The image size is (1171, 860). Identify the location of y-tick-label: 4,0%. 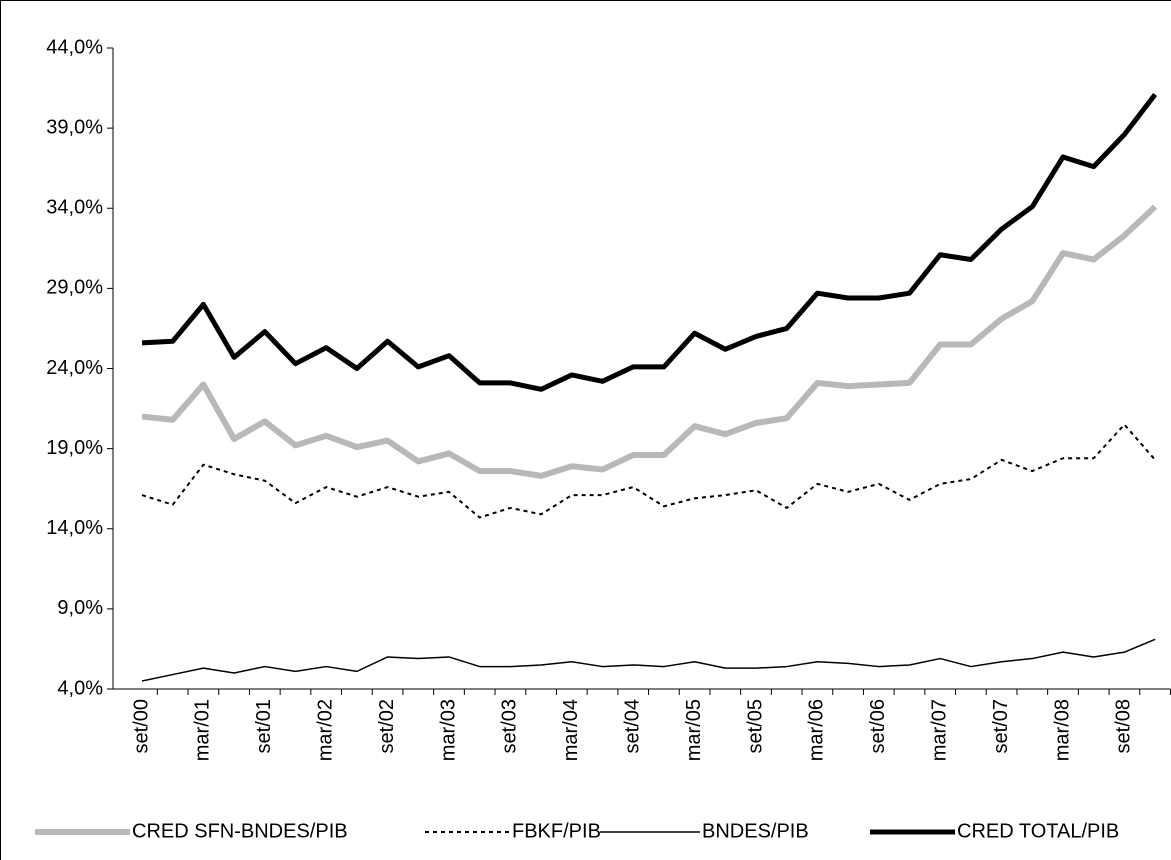
(80, 688).